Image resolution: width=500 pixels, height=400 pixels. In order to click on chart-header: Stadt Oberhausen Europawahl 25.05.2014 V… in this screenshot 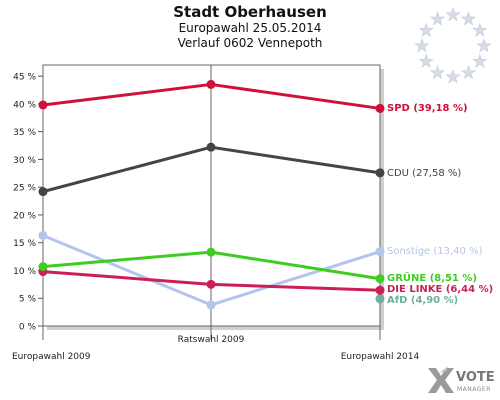, I will do `click(250, 27)`.